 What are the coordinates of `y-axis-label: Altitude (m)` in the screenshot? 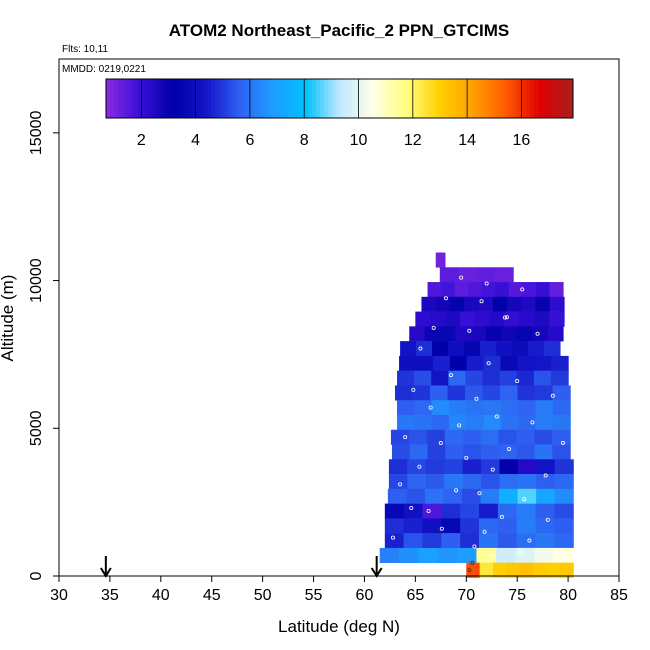 It's located at (8, 318).